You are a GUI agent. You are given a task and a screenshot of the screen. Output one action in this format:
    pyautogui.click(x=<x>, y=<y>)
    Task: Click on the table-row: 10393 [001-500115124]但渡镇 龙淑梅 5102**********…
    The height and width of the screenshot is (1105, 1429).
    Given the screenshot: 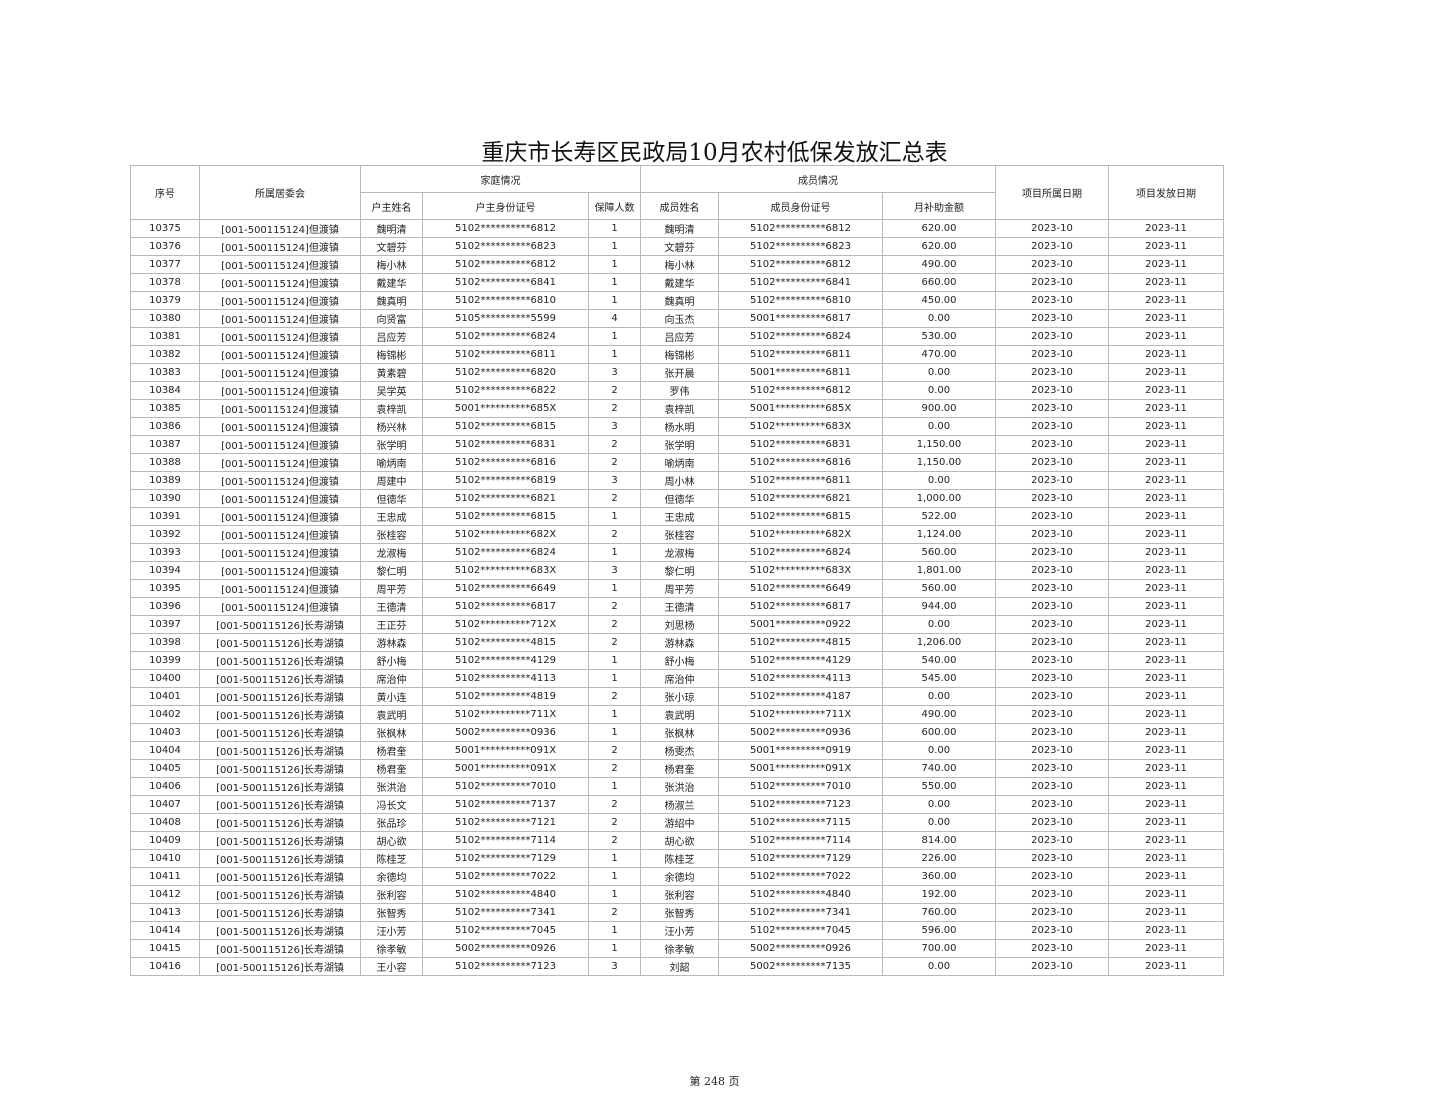 What is the action you would take?
    pyautogui.click(x=677, y=552)
    